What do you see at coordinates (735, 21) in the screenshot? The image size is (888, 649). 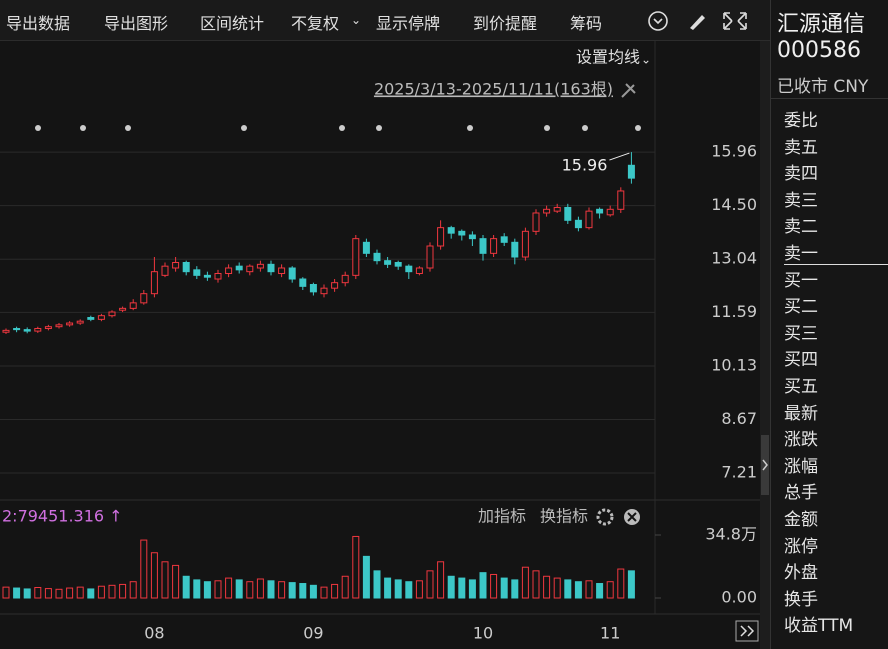 I see `fullscreen-icon` at bounding box center [735, 21].